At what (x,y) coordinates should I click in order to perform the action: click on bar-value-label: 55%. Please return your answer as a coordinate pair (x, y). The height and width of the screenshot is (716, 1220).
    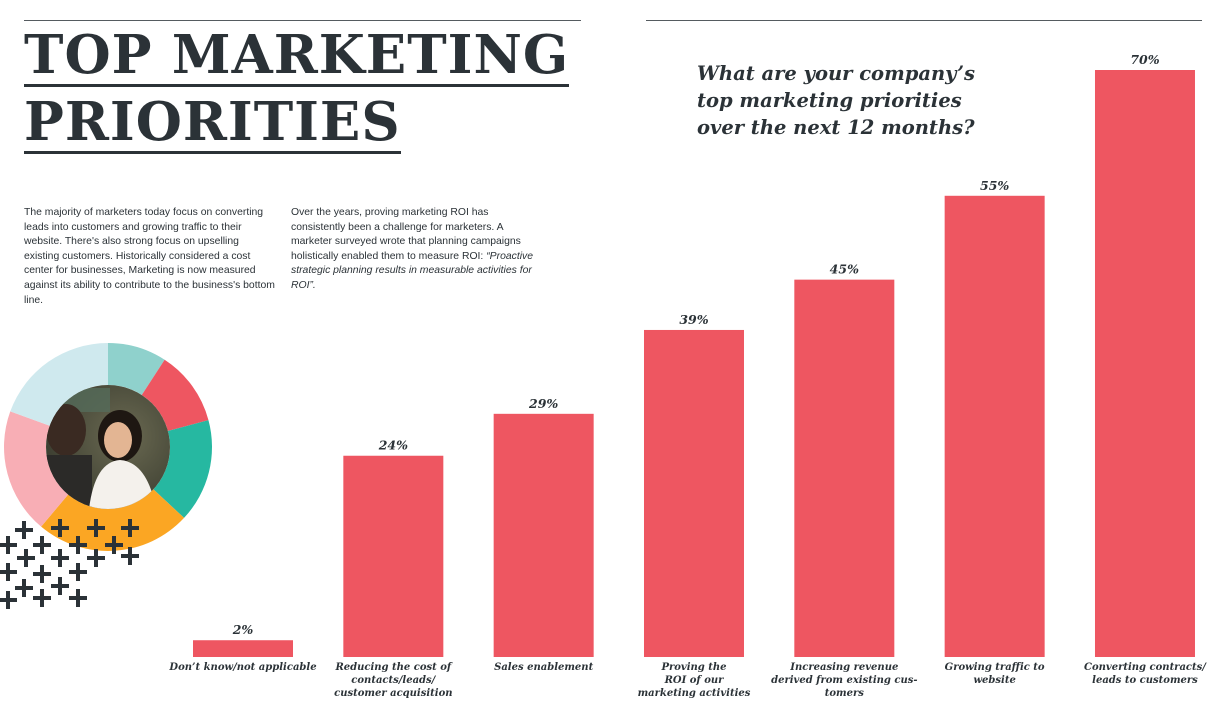
    Looking at the image, I should click on (994, 185).